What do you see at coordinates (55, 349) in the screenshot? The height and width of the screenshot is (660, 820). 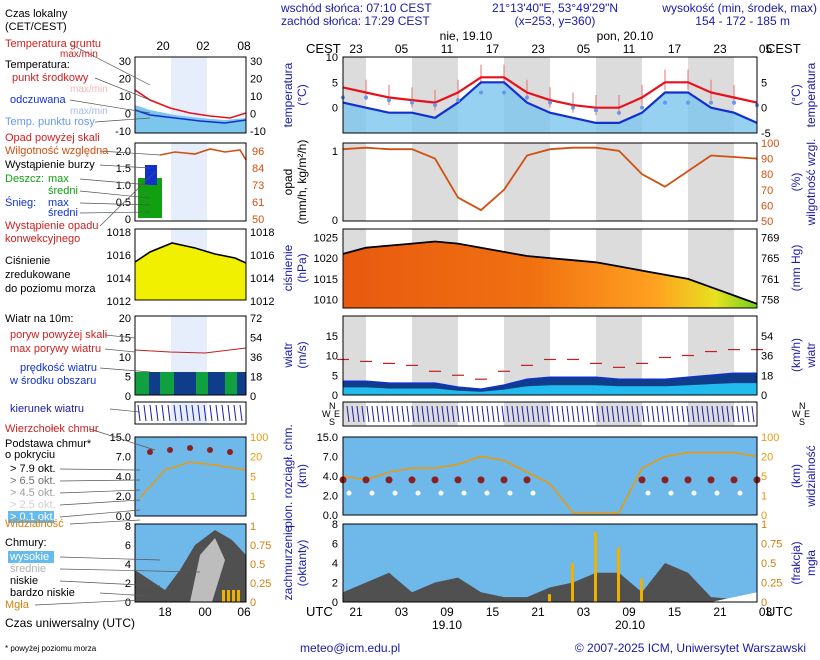 I see `legend-max-gust: max porywy wiatru` at bounding box center [55, 349].